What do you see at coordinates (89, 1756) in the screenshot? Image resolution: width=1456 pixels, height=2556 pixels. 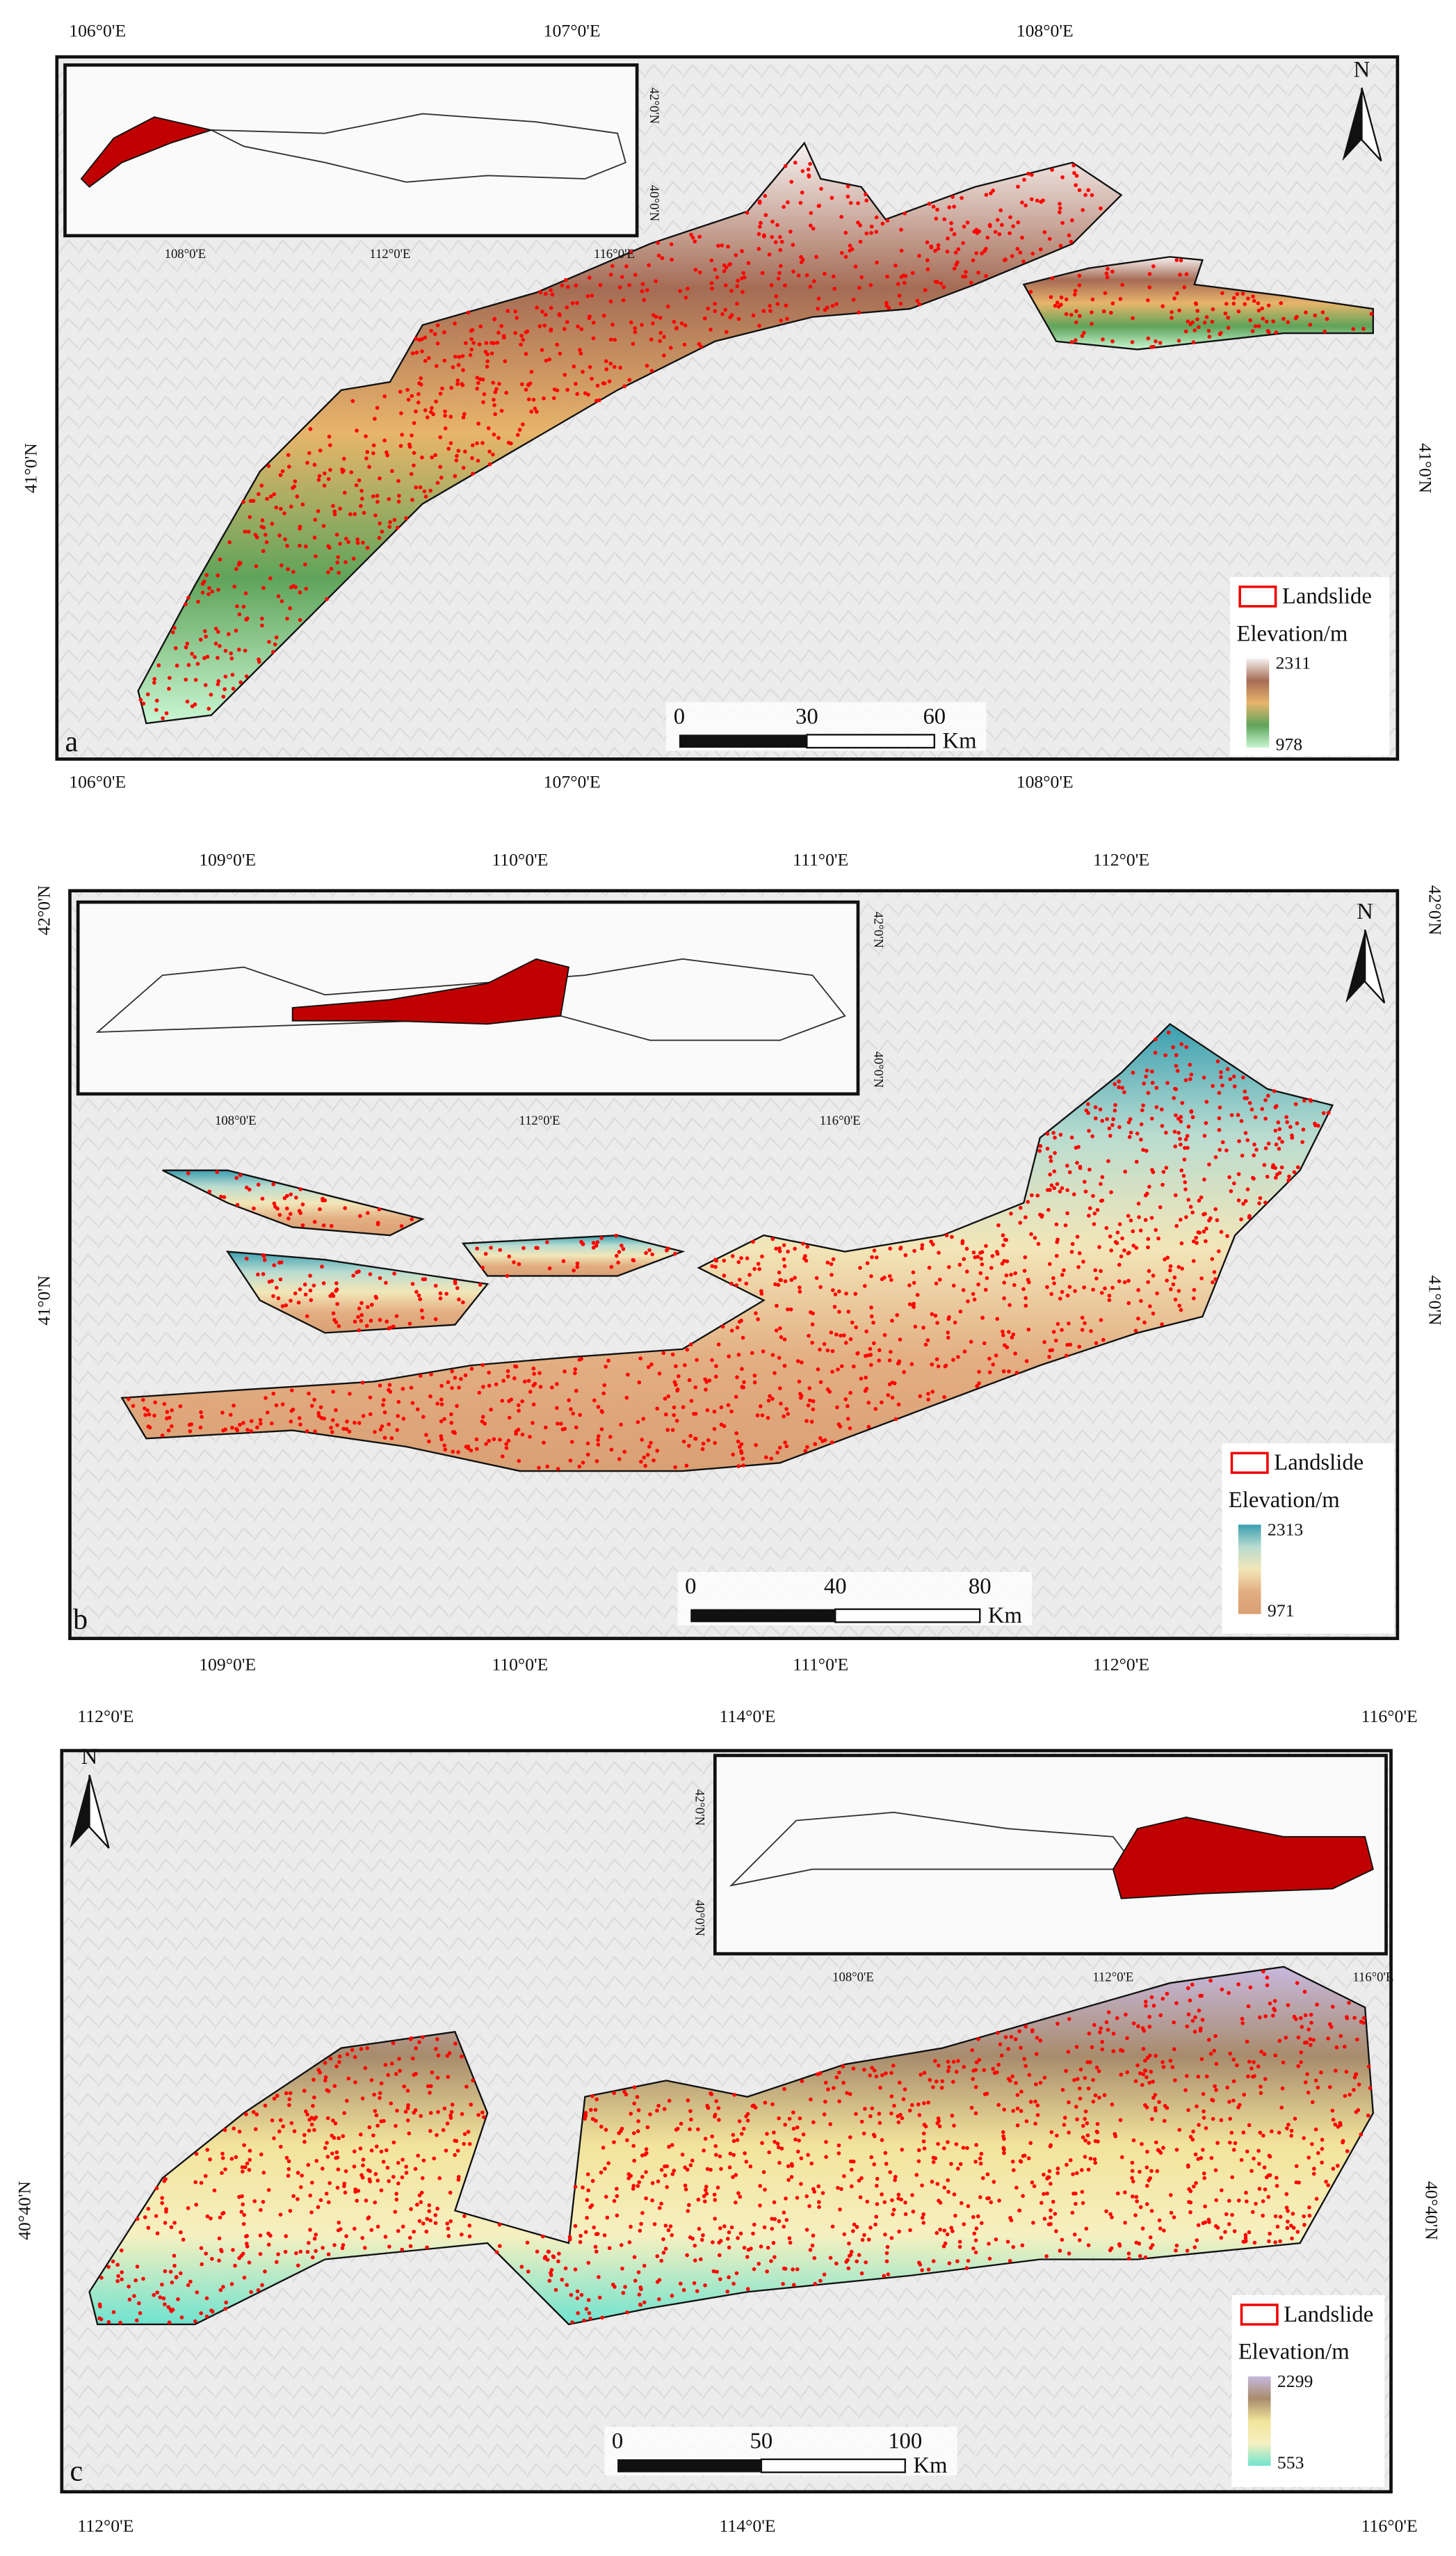 I see `north-label: N` at bounding box center [89, 1756].